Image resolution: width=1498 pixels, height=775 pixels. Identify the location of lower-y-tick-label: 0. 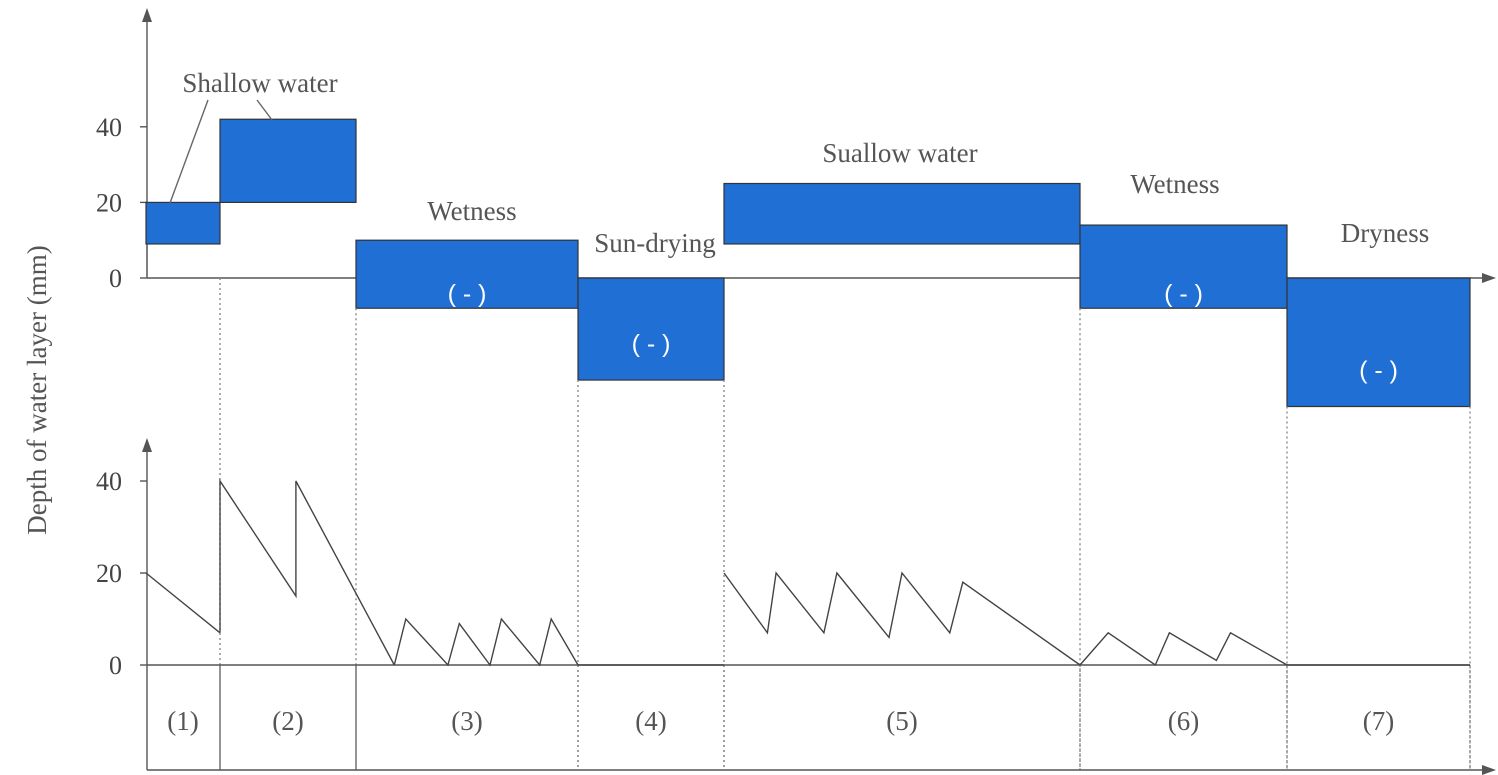
(115, 665).